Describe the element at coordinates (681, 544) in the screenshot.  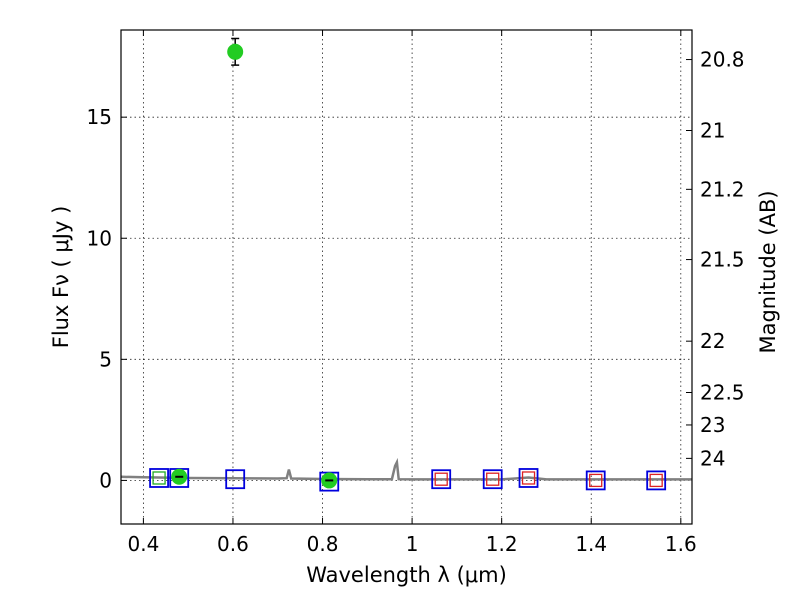
I see `x-tick-label: 1.6` at that location.